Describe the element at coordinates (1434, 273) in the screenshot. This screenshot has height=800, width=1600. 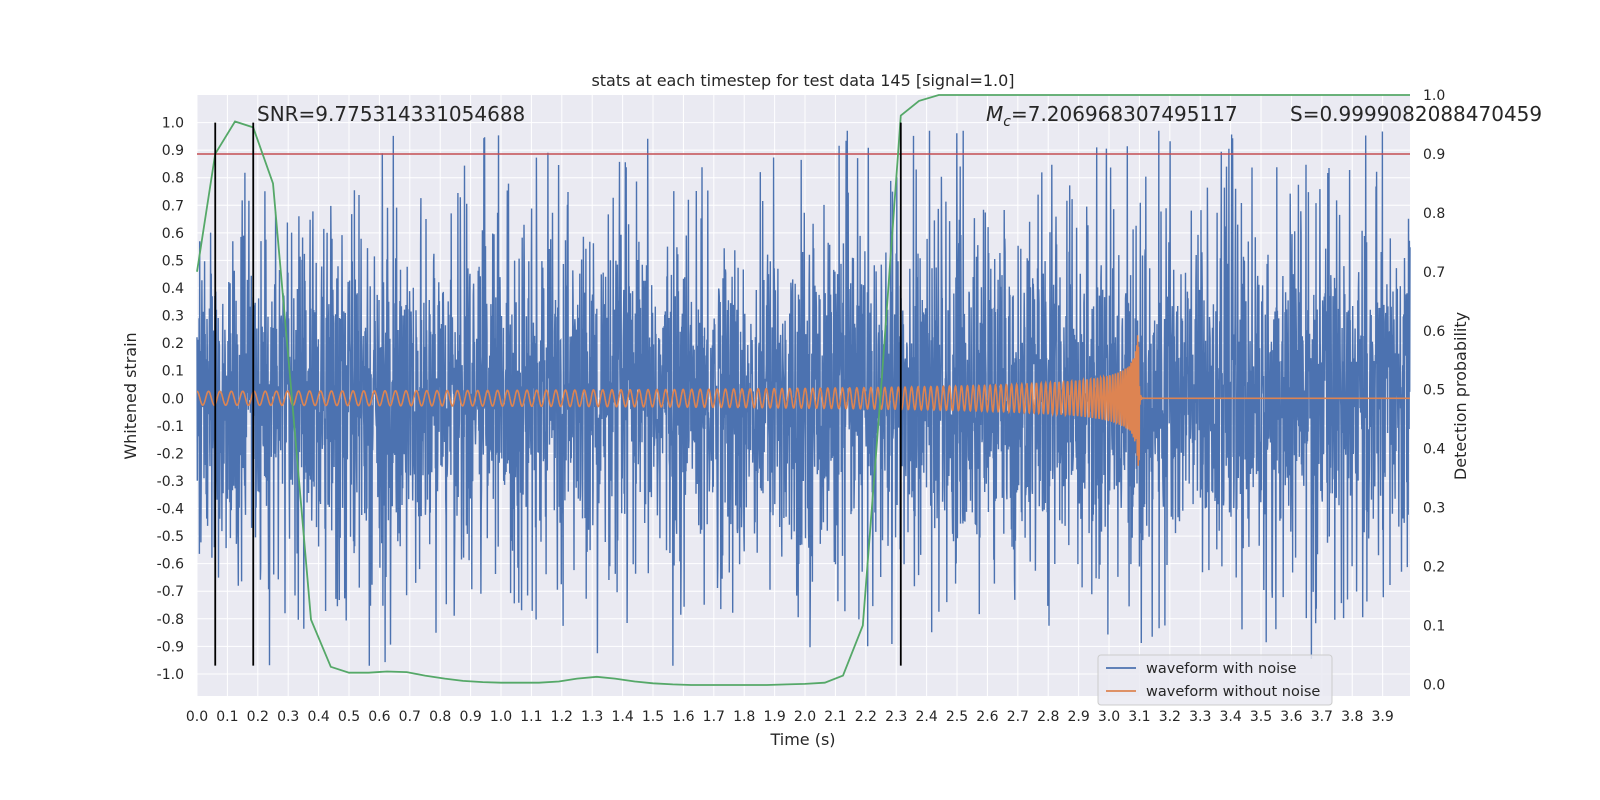
I see `y-tick-label-right: 0.7` at that location.